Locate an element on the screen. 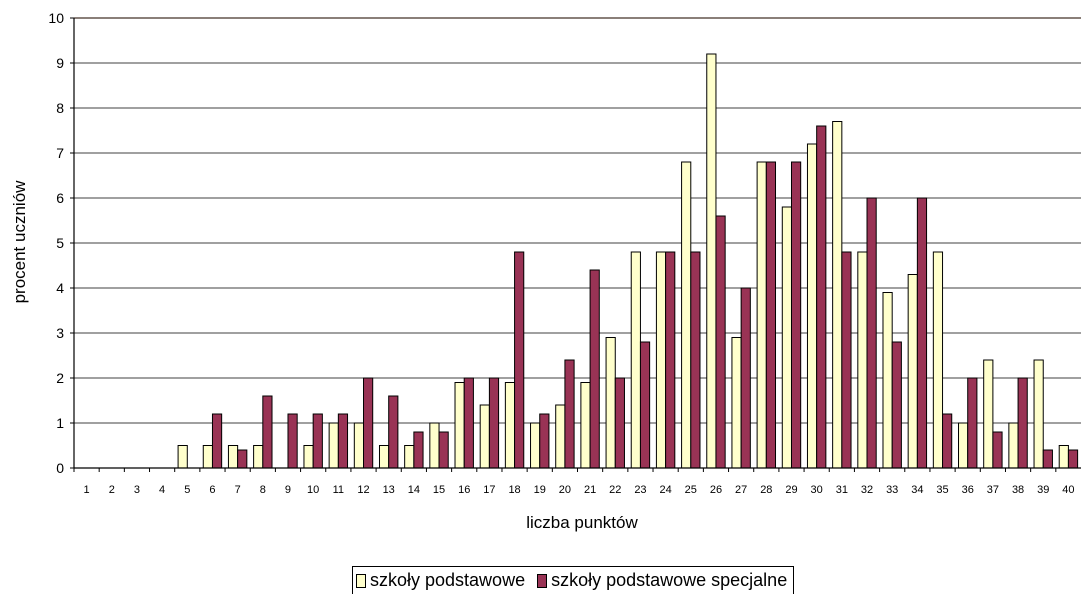  legend-label-series-2: szkoły podstawowe specjalne is located at coordinates (669, 580).